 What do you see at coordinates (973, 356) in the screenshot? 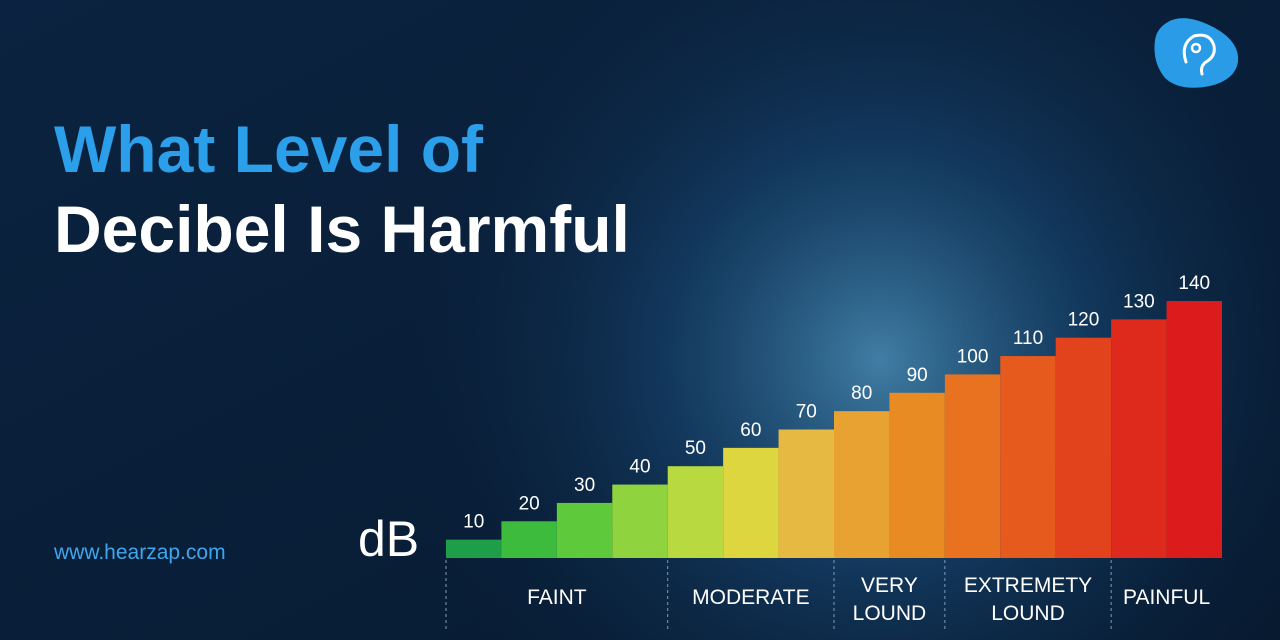
I see `value-label: 100` at bounding box center [973, 356].